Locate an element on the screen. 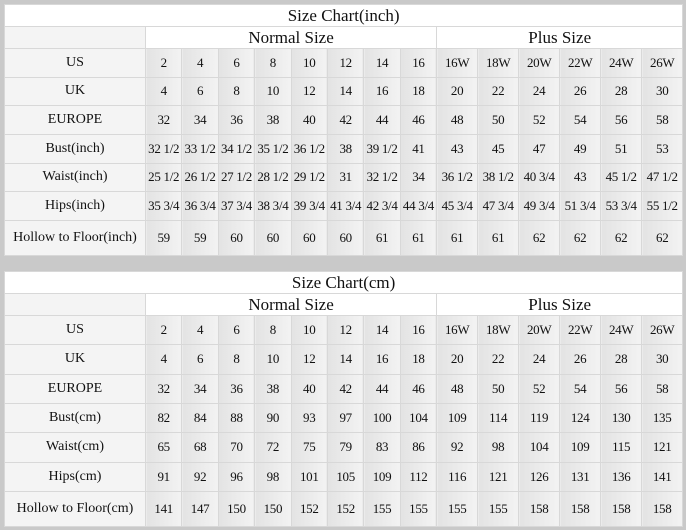 The height and width of the screenshot is (530, 686). row-label: Hollow to Floor(cm) is located at coordinates (75, 509).